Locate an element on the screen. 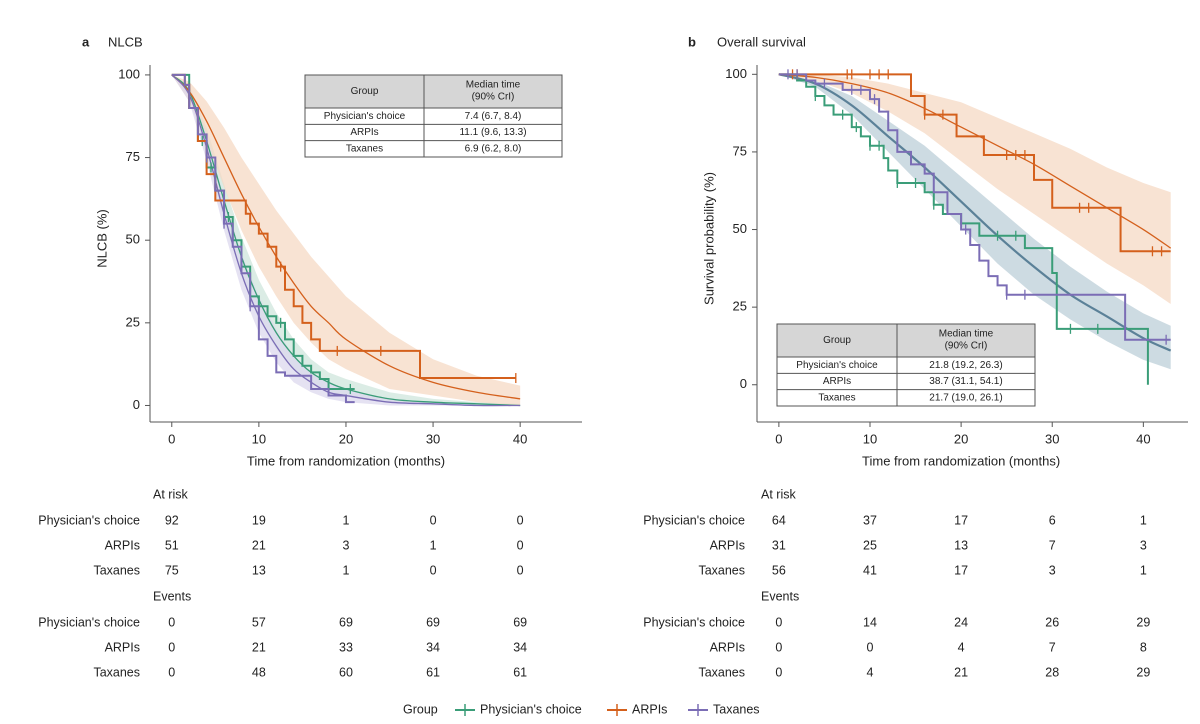 Image resolution: width=1200 pixels, height=724 pixels. risk-value: 33 is located at coordinates (346, 647).